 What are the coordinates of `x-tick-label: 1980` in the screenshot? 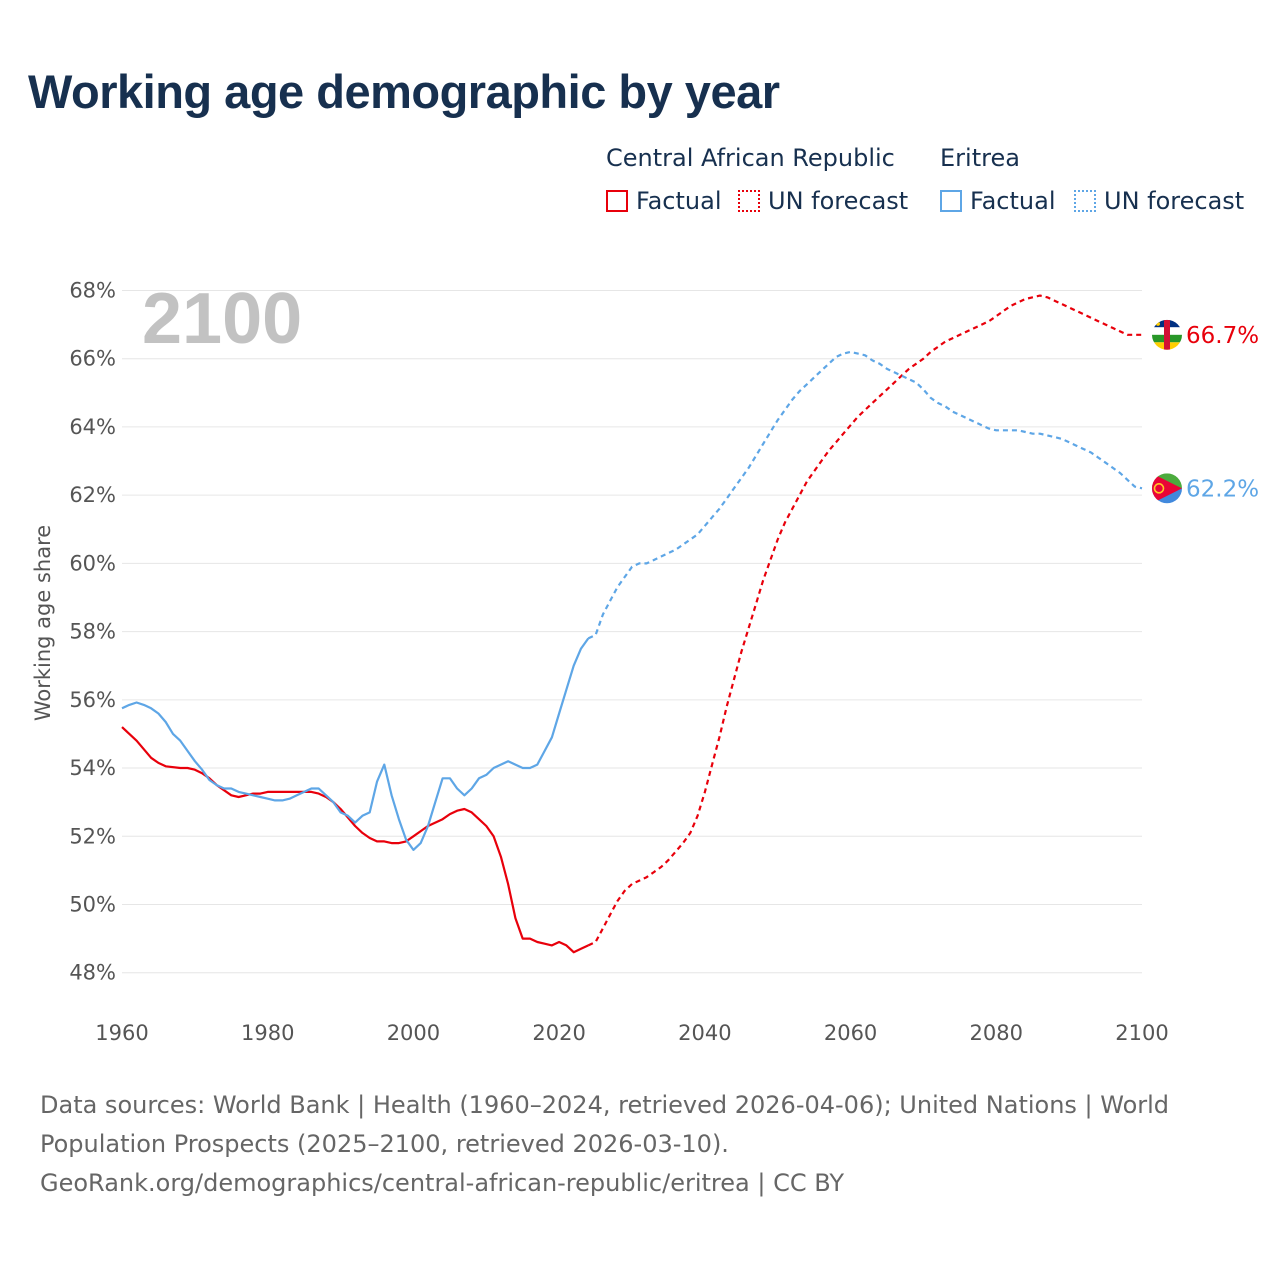 It's located at (267, 1033).